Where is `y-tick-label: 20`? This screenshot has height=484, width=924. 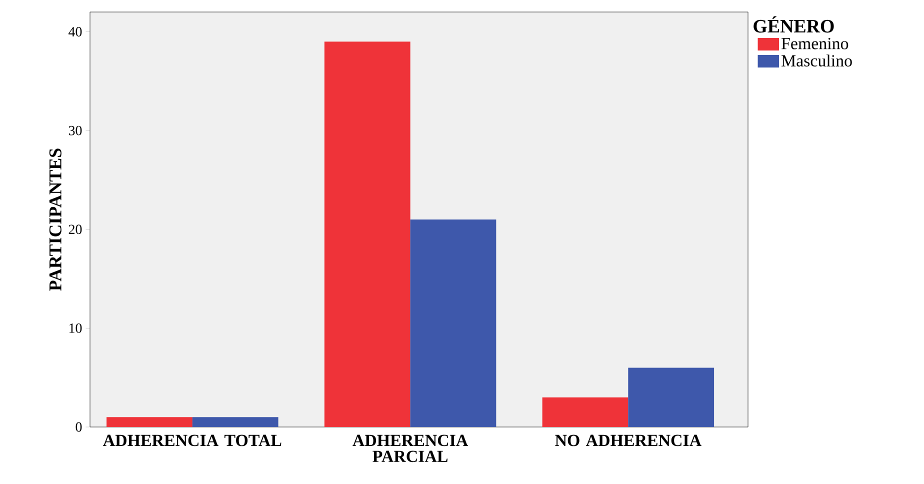
y-tick-label: 20 is located at coordinates (75, 229).